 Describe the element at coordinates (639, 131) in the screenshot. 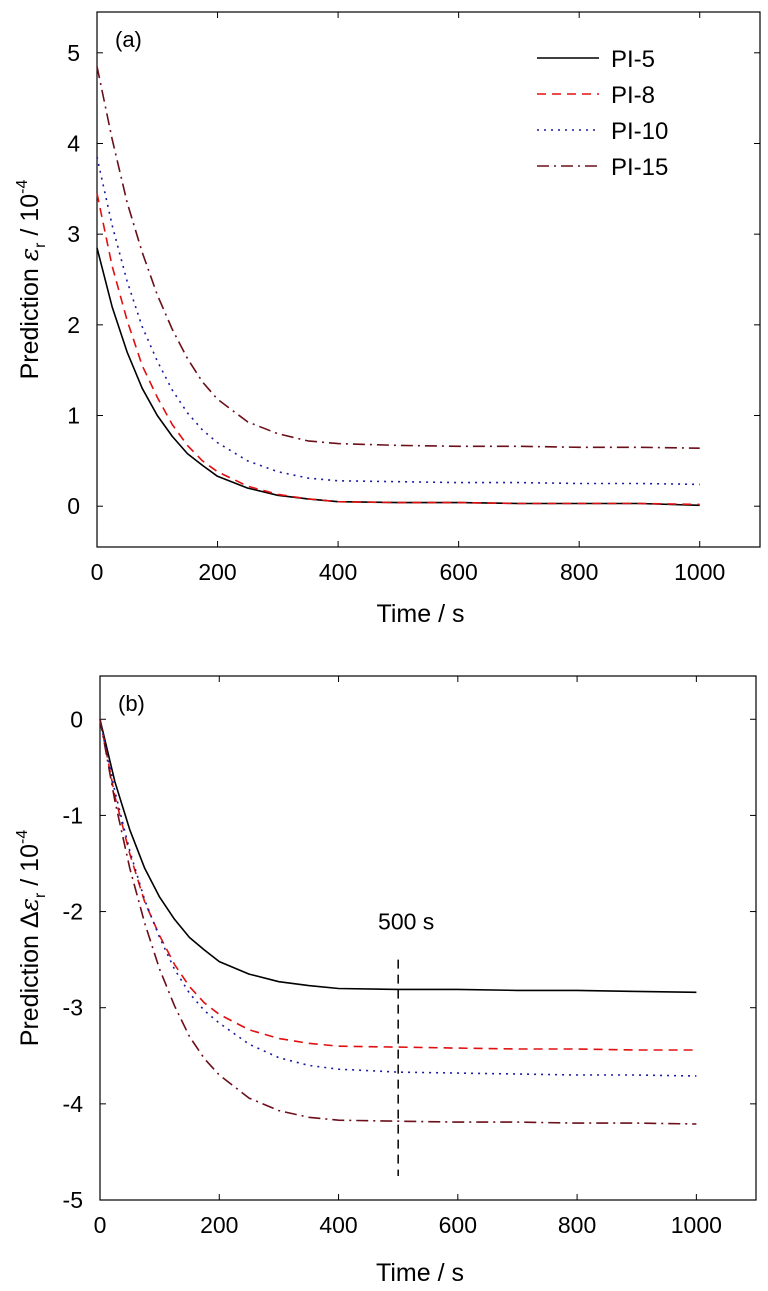

I see `legend-label-pi-10: PI-10` at that location.